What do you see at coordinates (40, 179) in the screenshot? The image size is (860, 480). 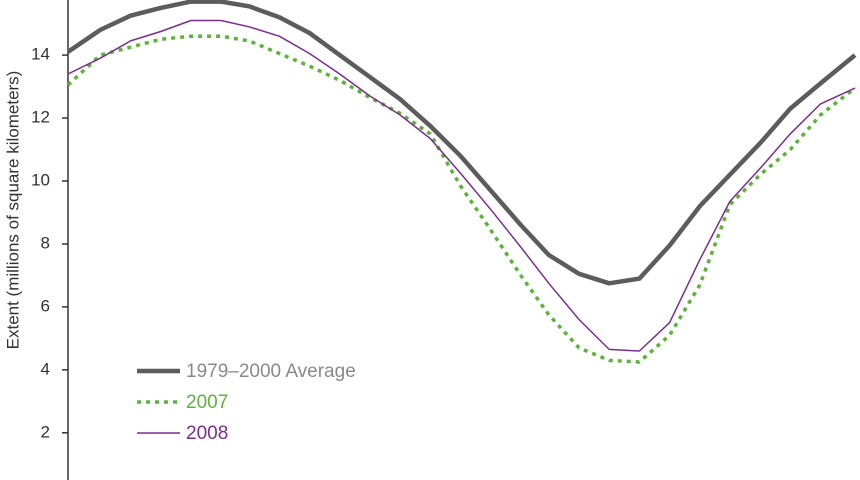 I see `y-tick-label: 10` at bounding box center [40, 179].